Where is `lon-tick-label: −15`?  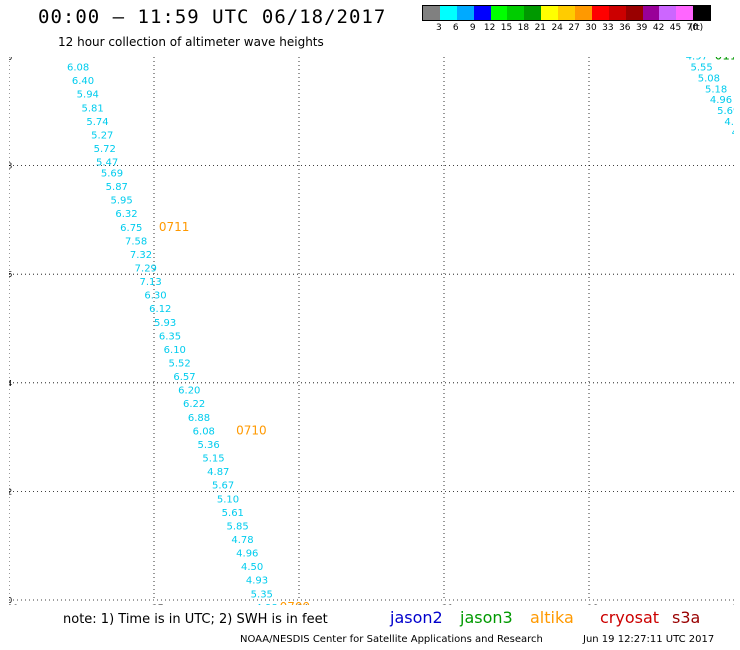 lon-tick-label: −15 is located at coordinates (730, 604).